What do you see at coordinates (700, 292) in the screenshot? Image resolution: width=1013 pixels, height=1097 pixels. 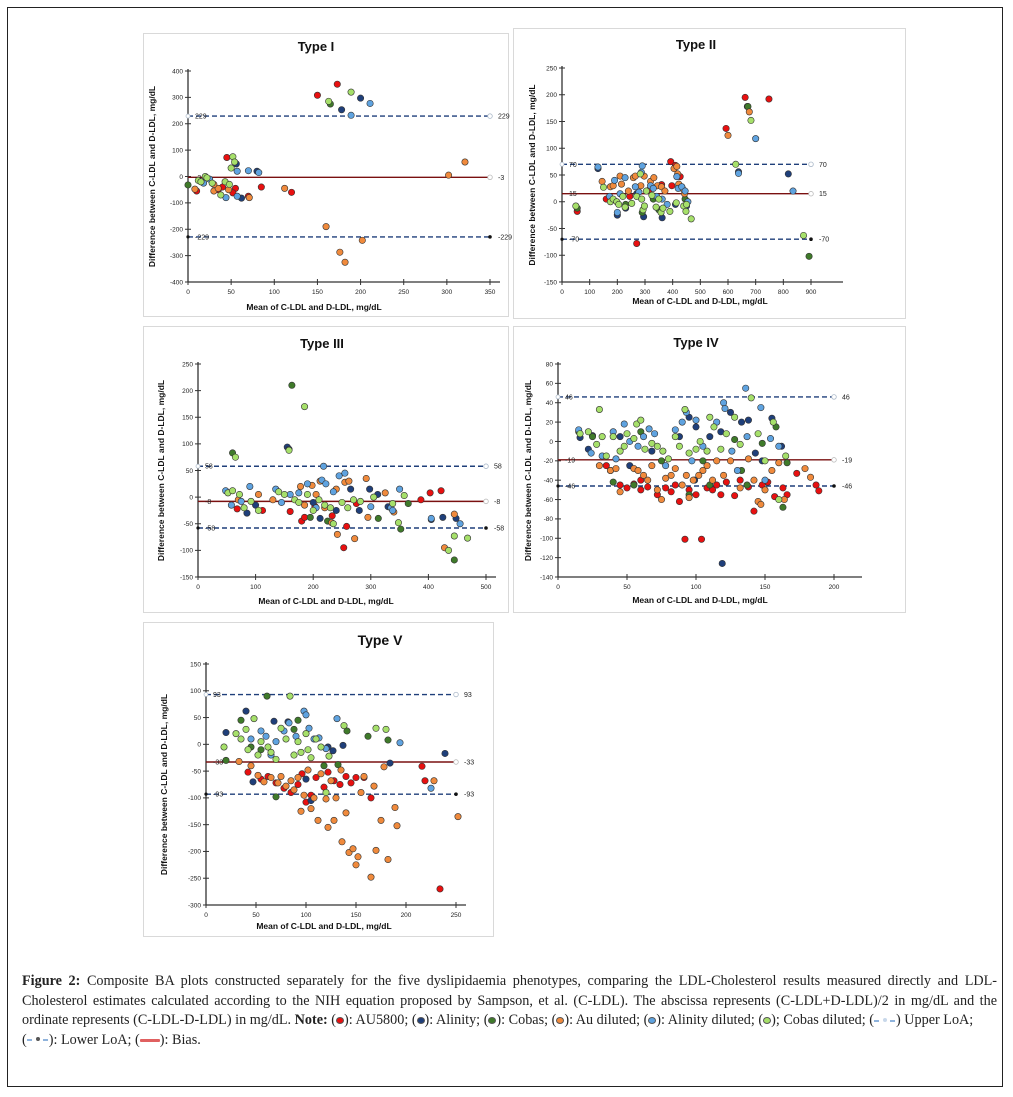 I see `x-tick-label: 500` at bounding box center [700, 292].